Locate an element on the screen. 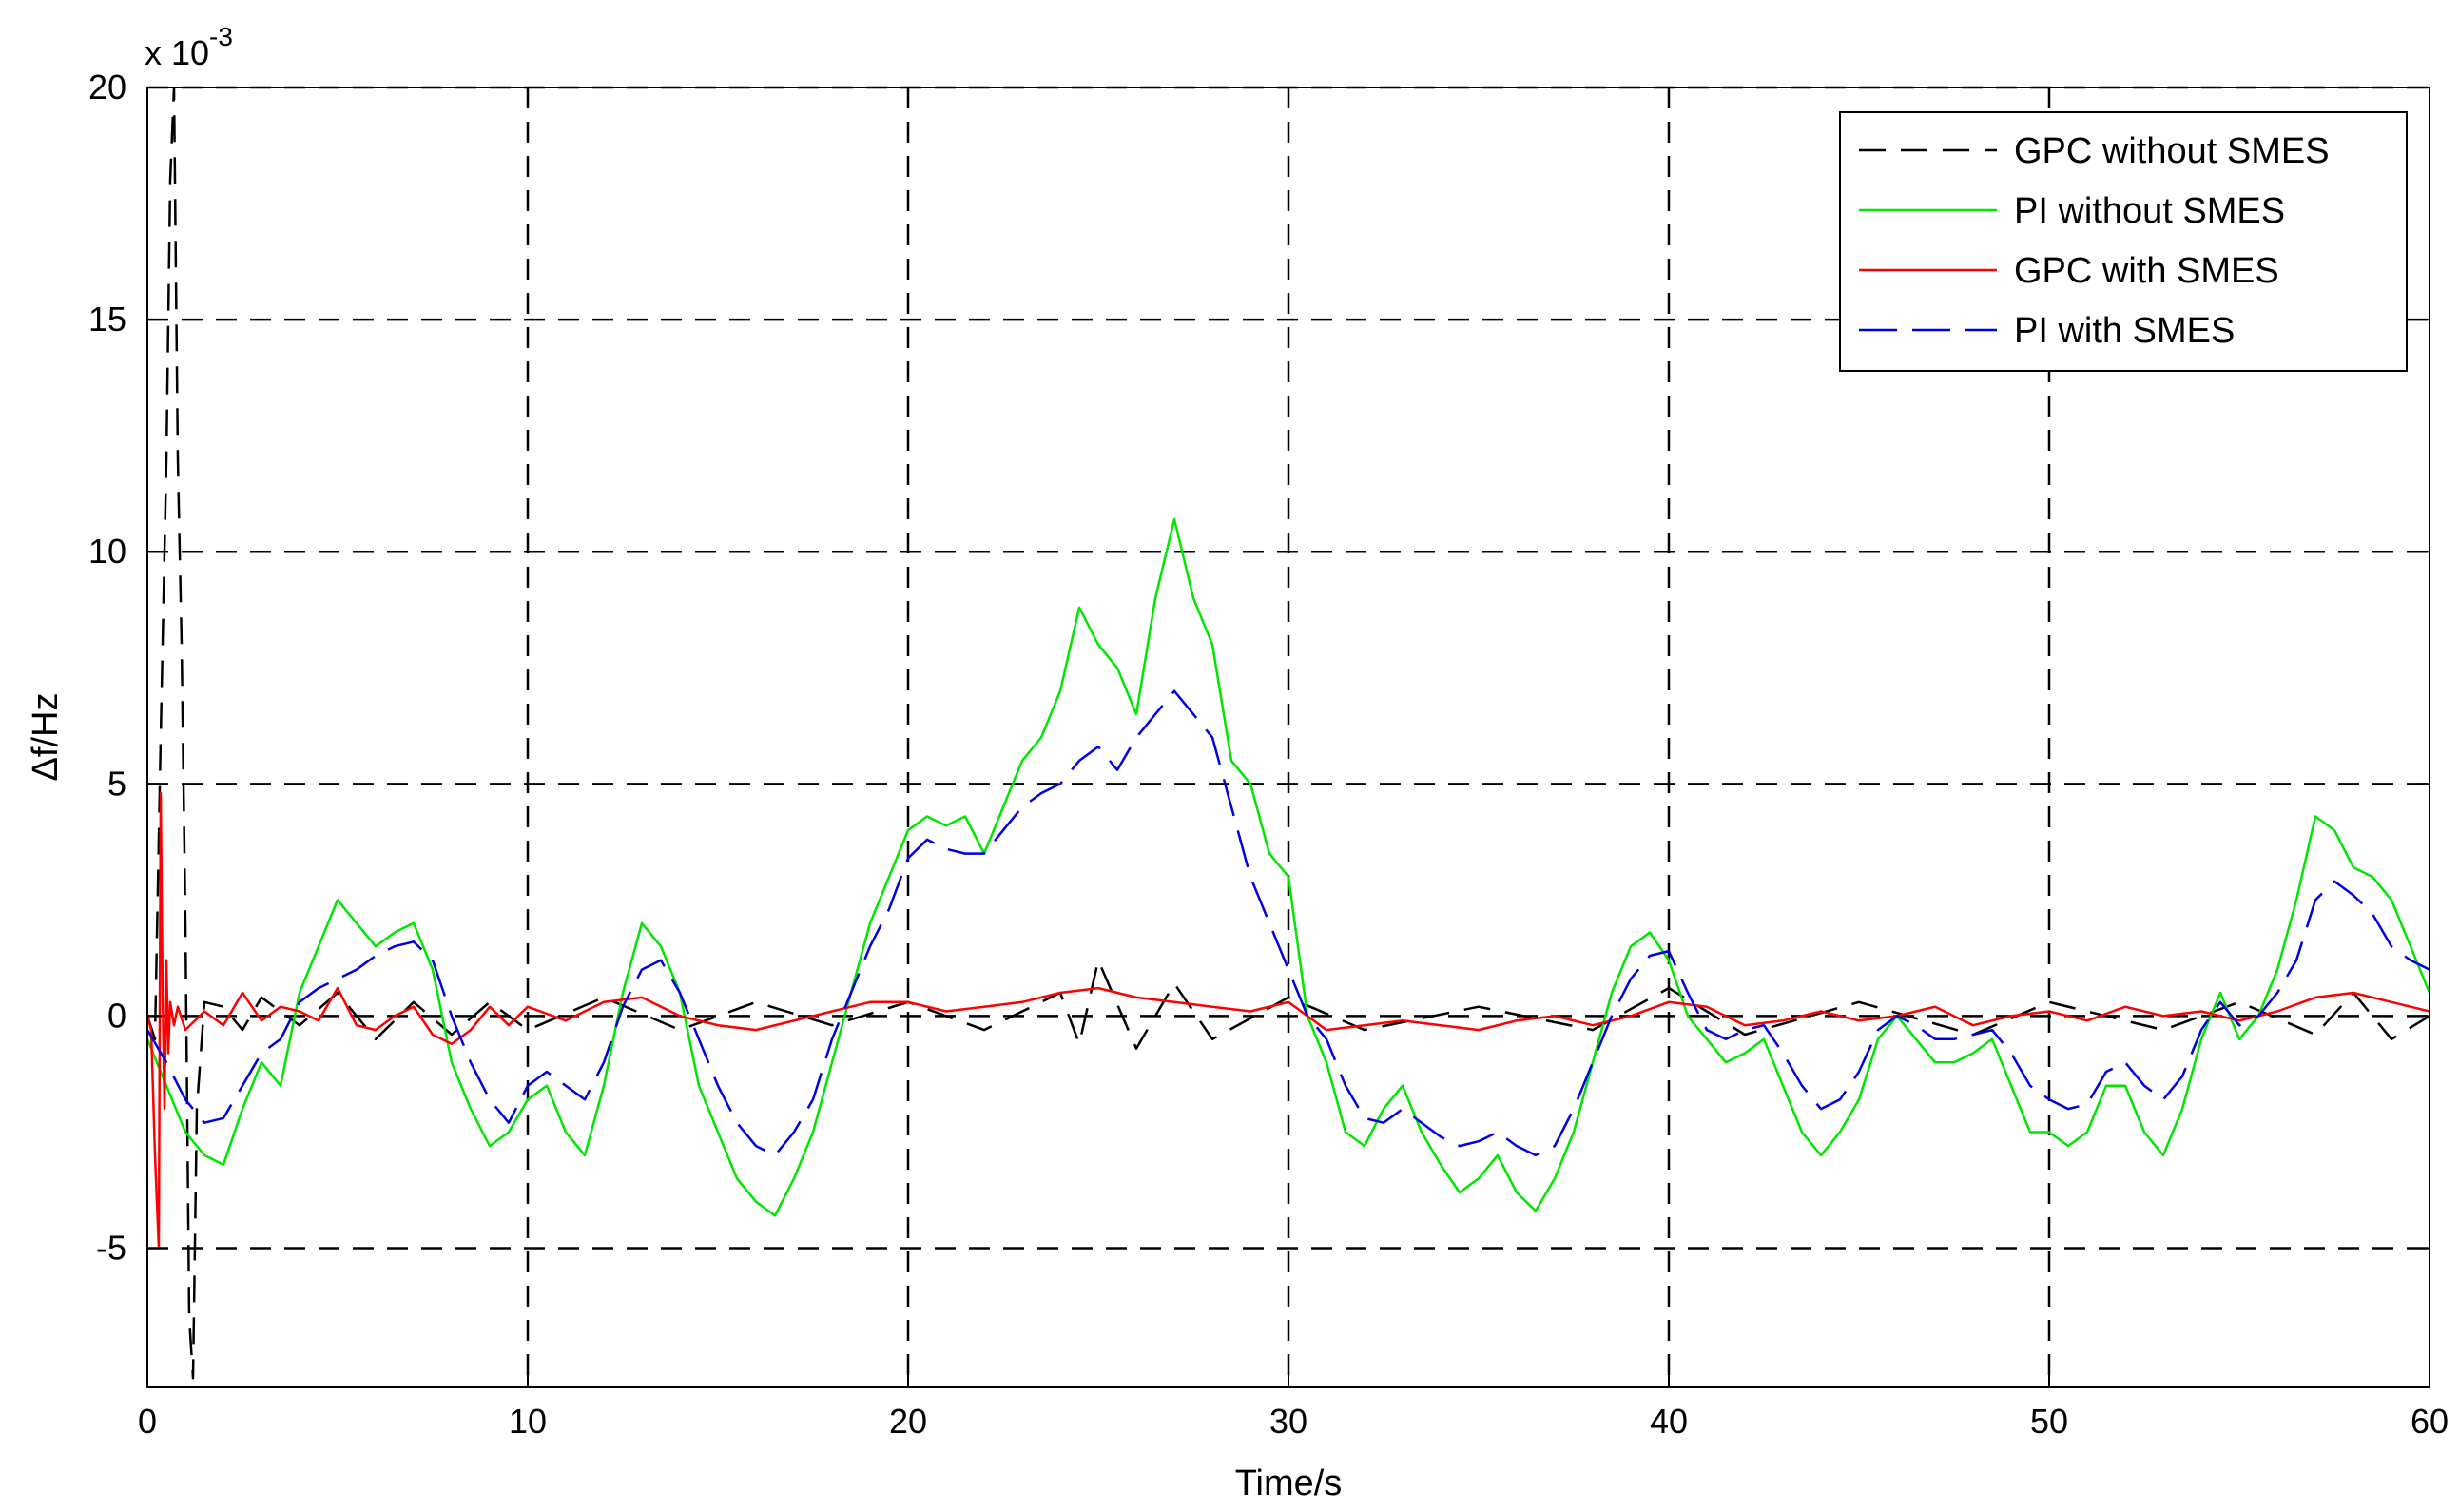 The image size is (2459, 1512). y-tick-label-3: 10 is located at coordinates (107, 551).